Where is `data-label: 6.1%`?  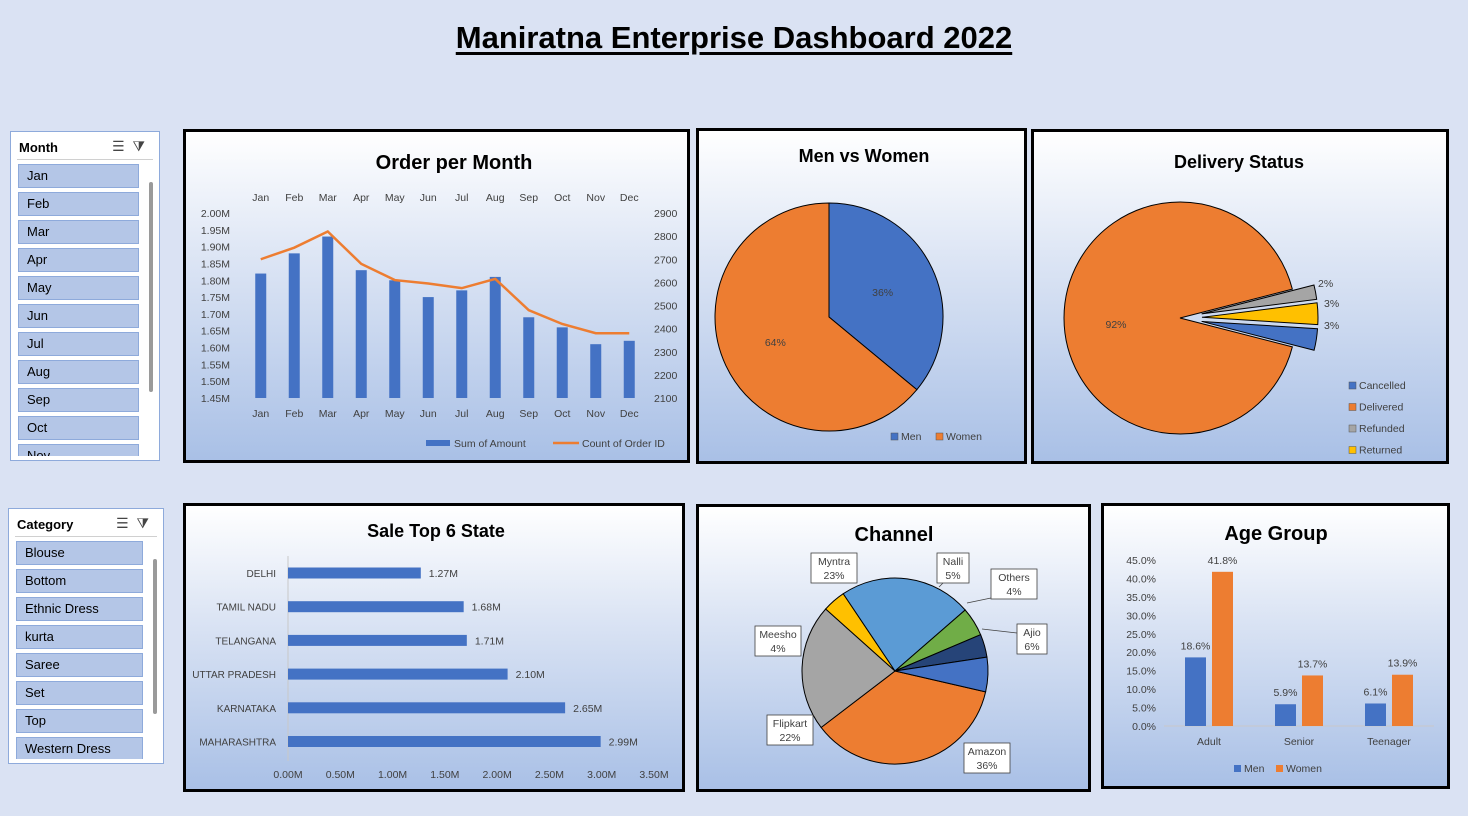 data-label: 6.1% is located at coordinates (1376, 692).